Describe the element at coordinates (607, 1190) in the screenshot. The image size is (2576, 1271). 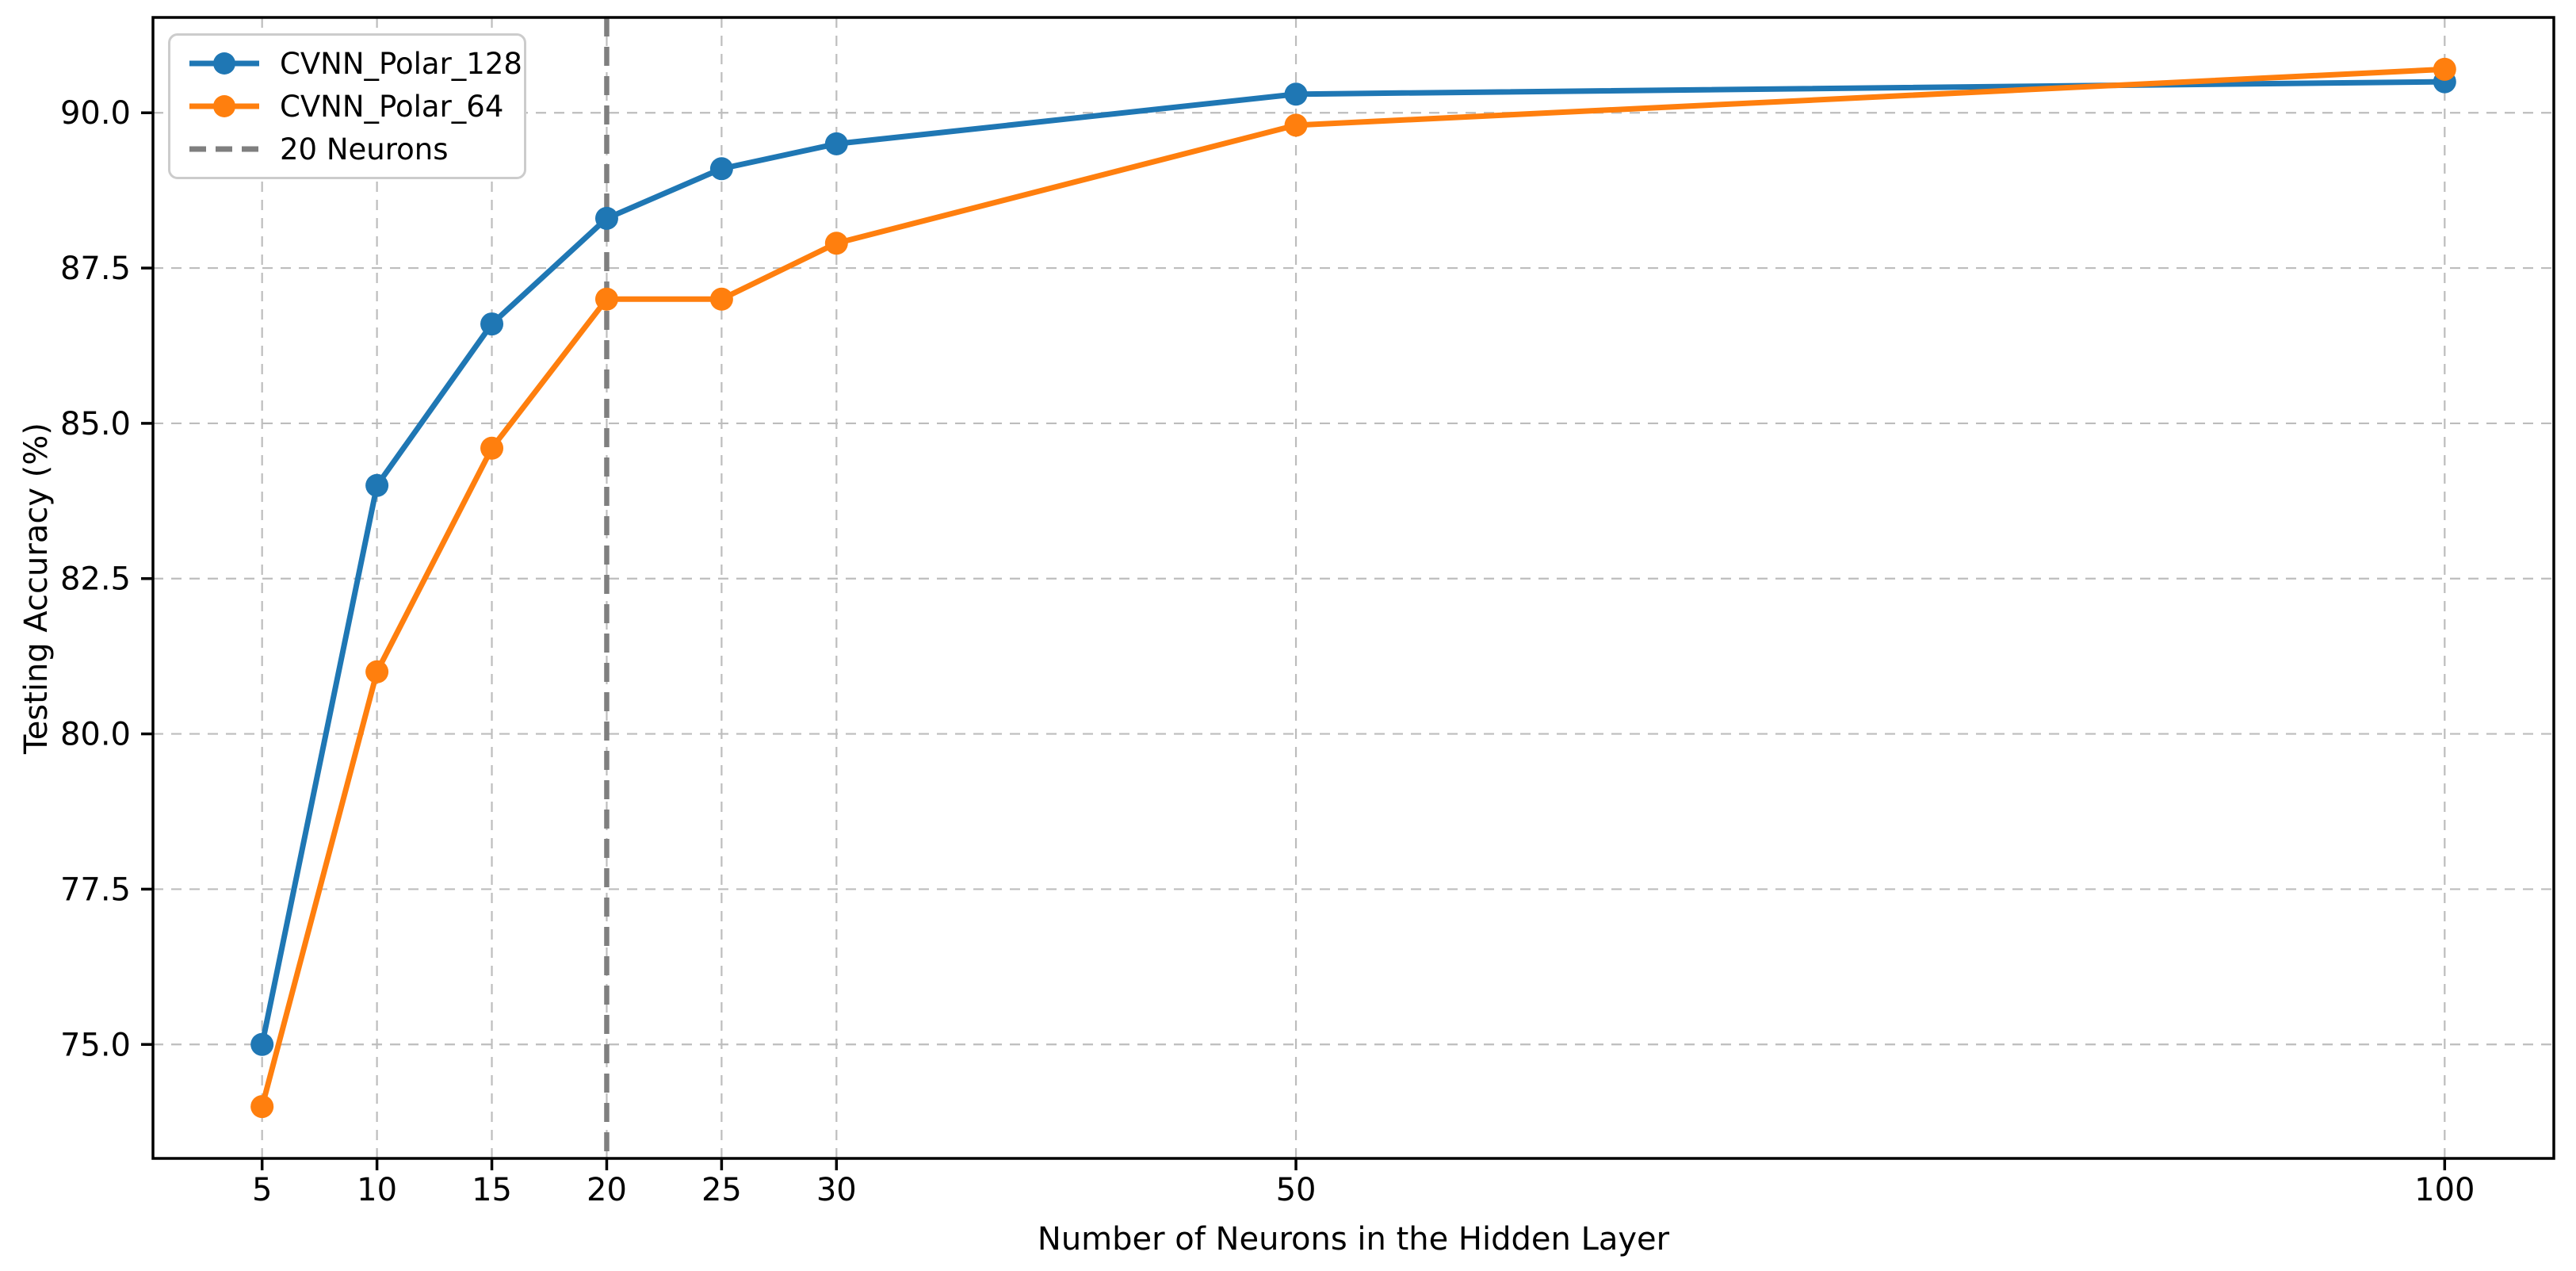
I see `x-tick-label: 20` at that location.